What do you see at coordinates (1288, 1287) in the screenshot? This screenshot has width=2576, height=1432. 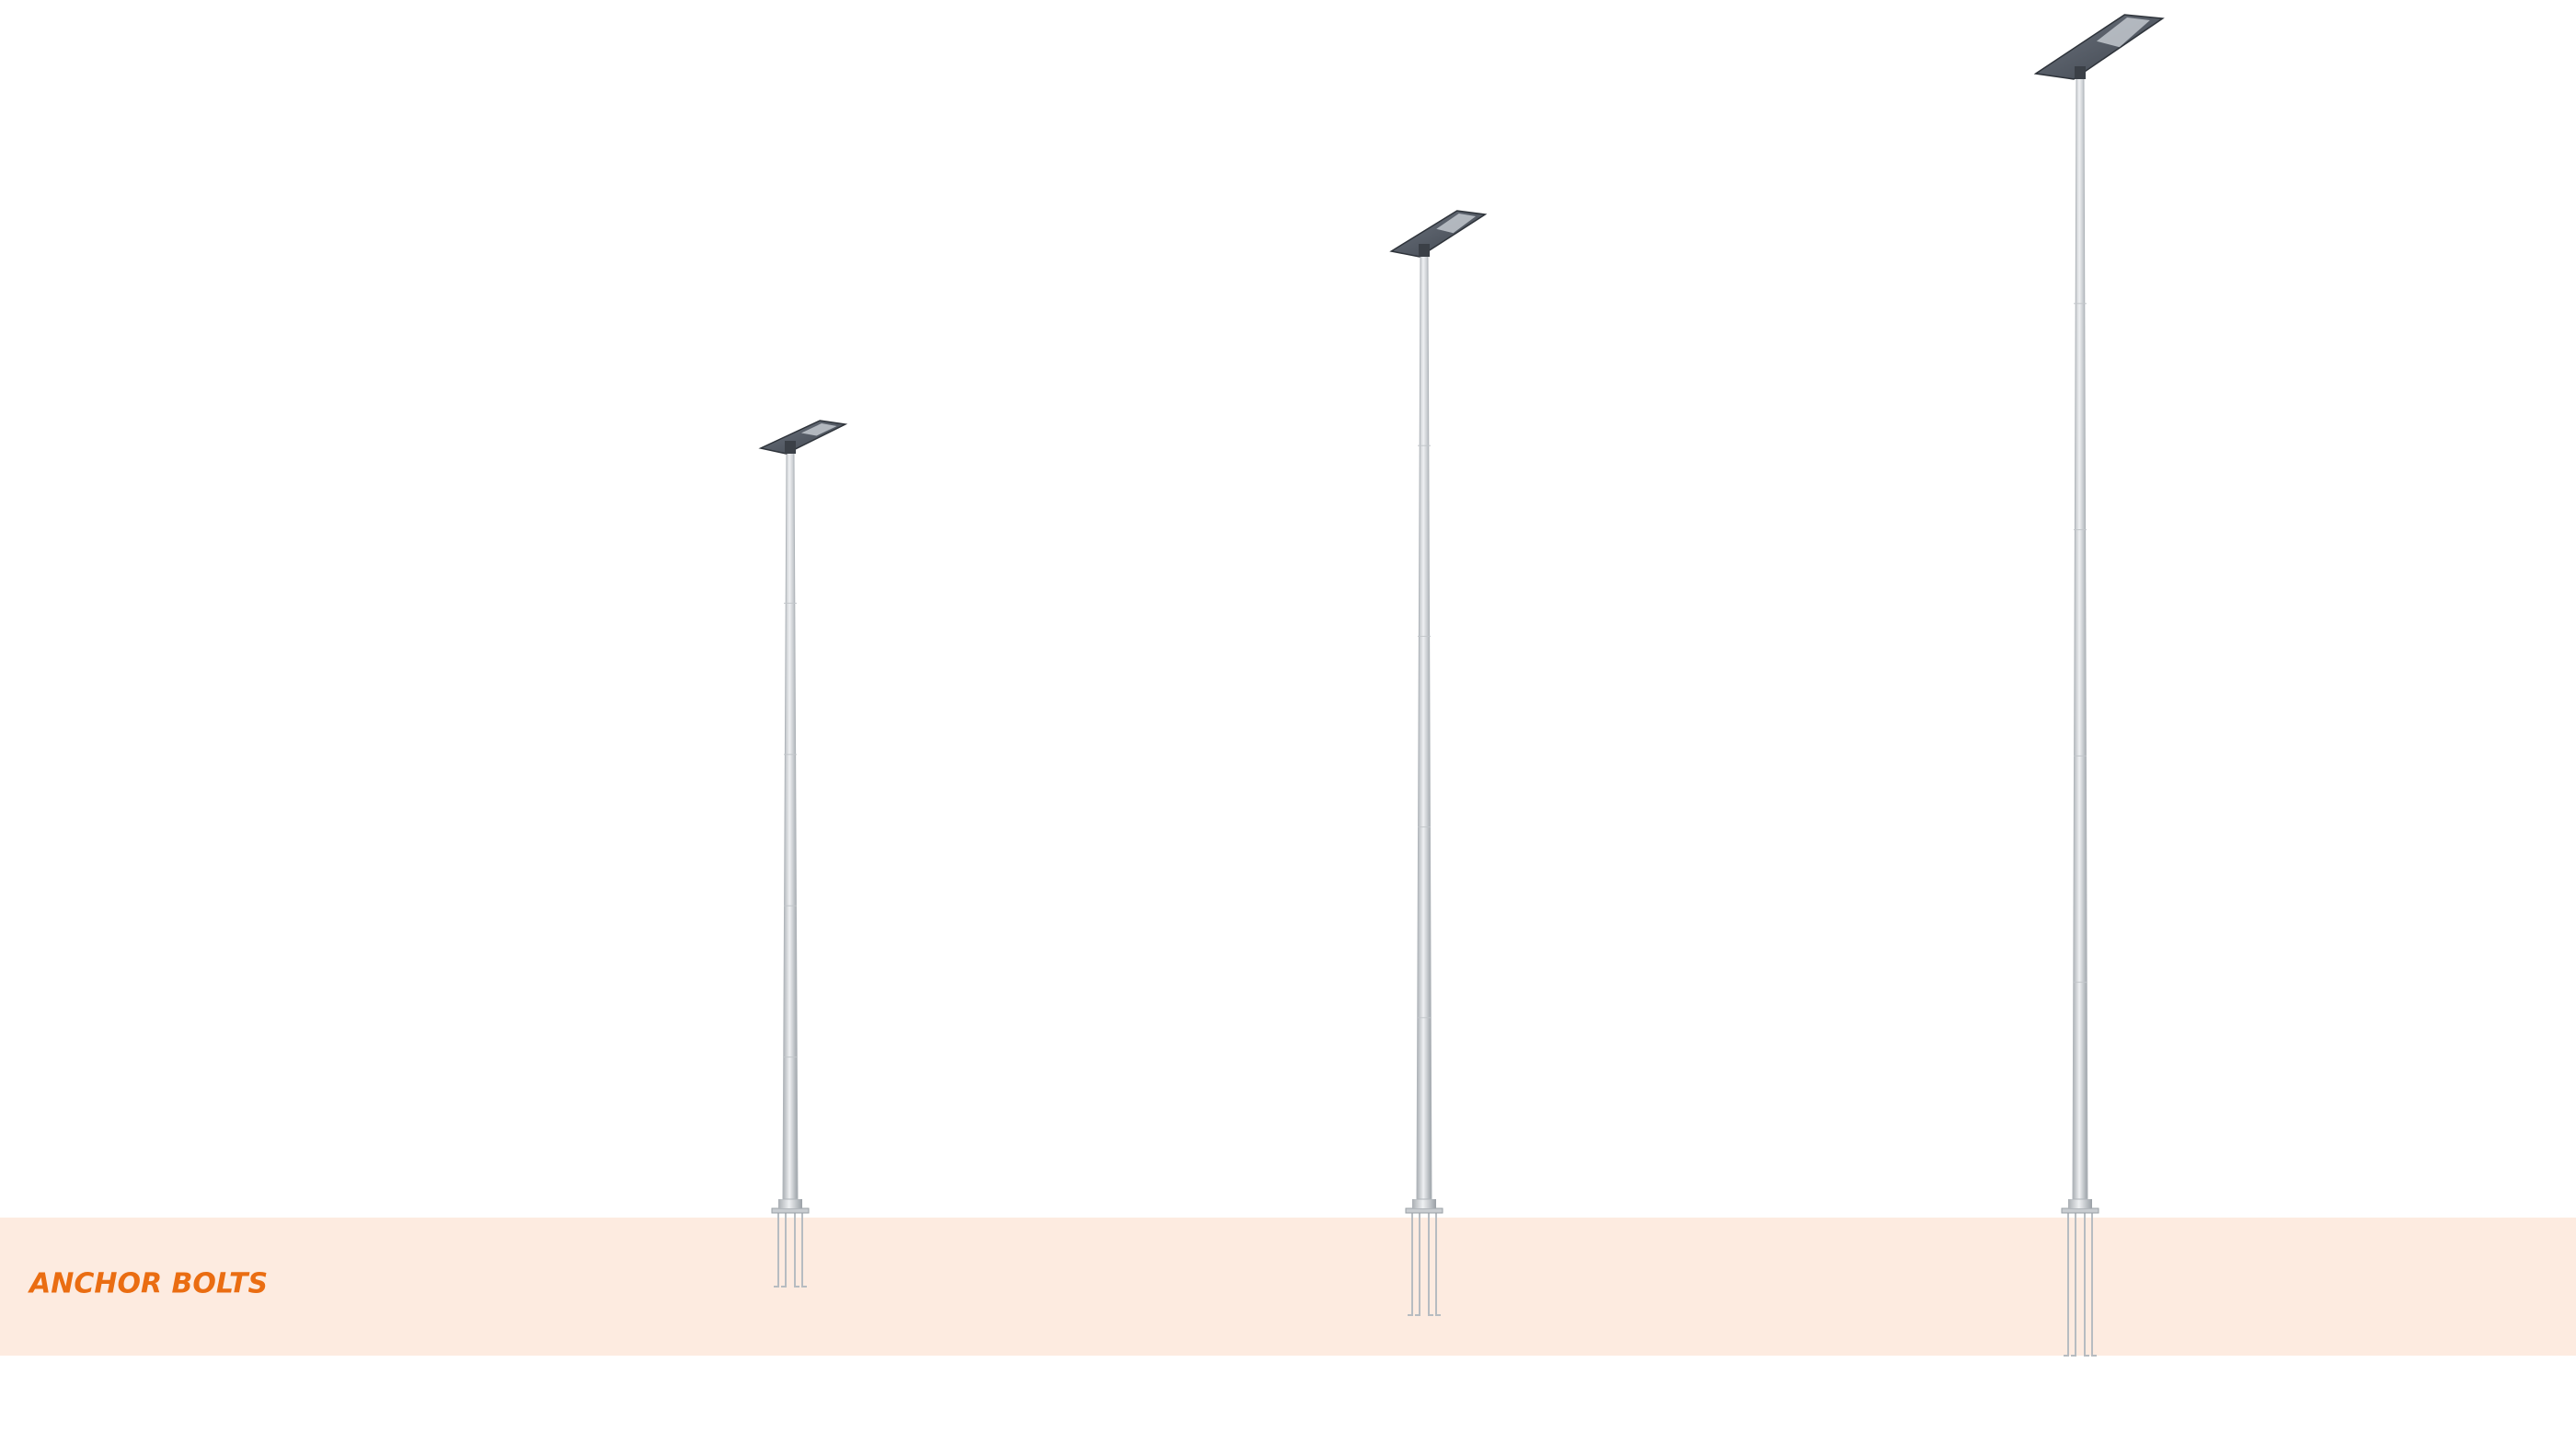 I see `ground-band` at bounding box center [1288, 1287].